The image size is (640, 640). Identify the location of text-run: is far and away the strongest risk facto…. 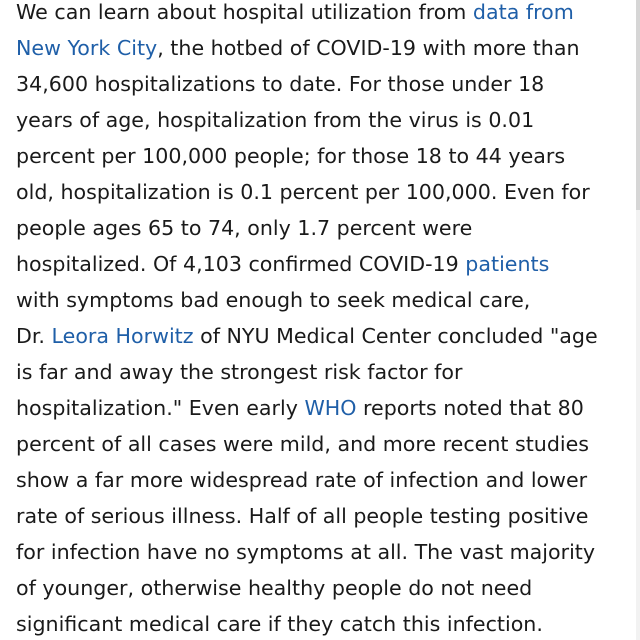
(239, 372).